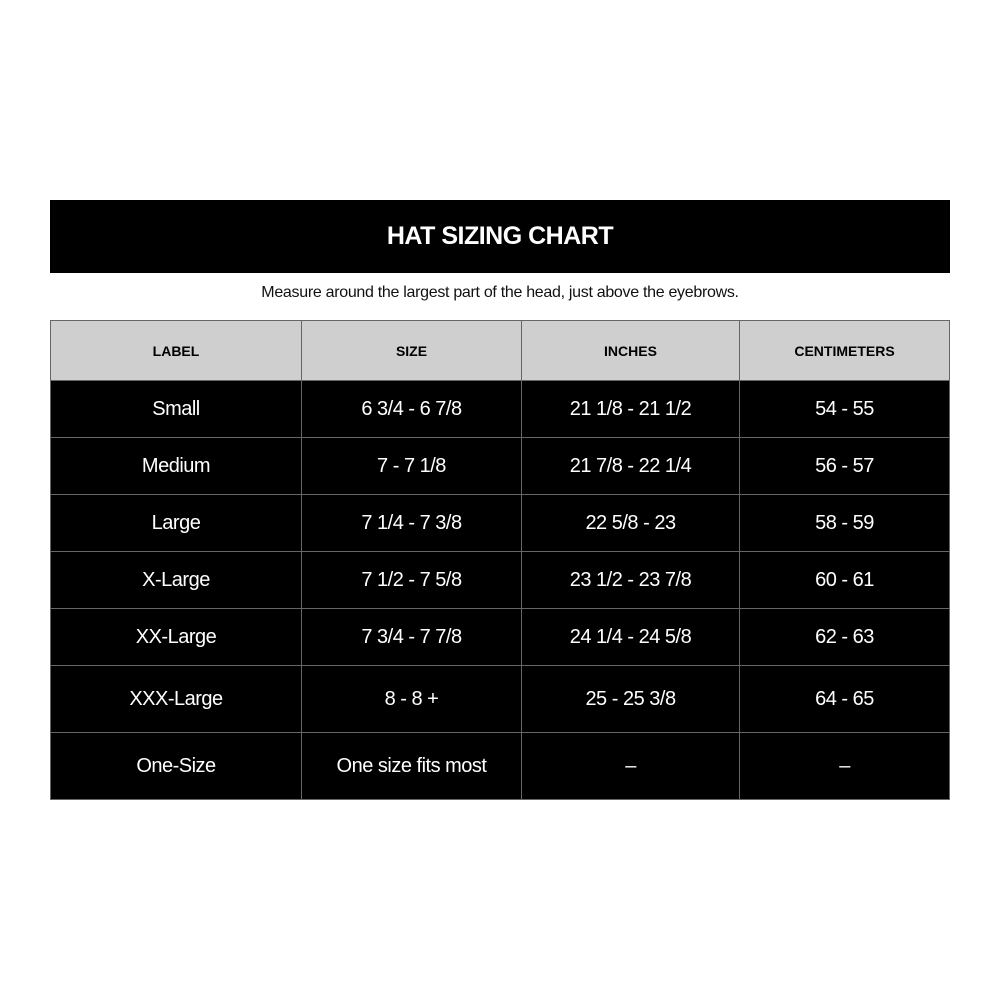 This screenshot has width=1000, height=1000. Describe the element at coordinates (844, 523) in the screenshot. I see `cell-centimeters: 58 - 59` at that location.